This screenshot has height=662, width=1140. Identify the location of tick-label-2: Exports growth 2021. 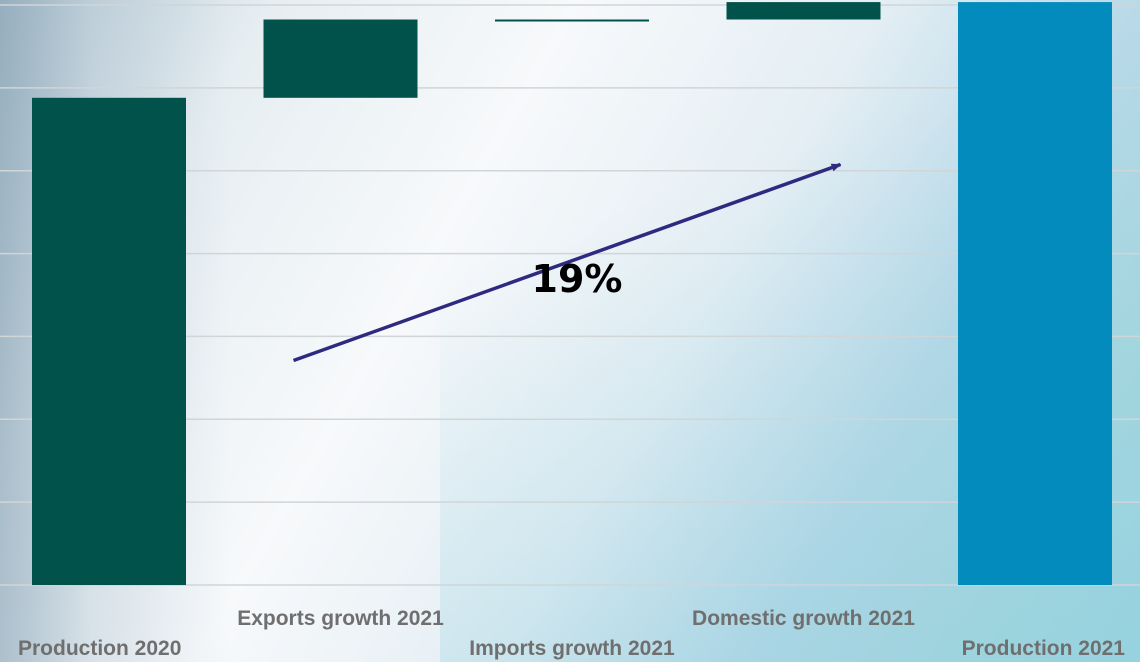
(340, 618).